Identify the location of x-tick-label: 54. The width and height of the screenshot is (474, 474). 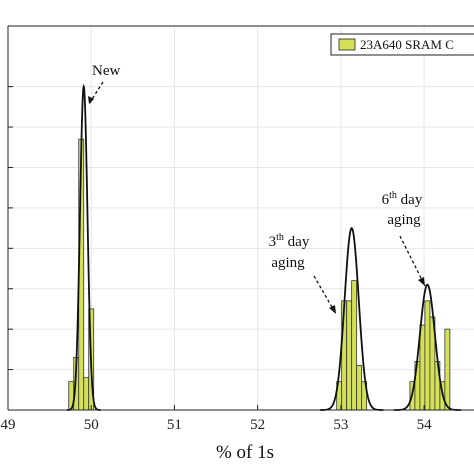
(425, 425).